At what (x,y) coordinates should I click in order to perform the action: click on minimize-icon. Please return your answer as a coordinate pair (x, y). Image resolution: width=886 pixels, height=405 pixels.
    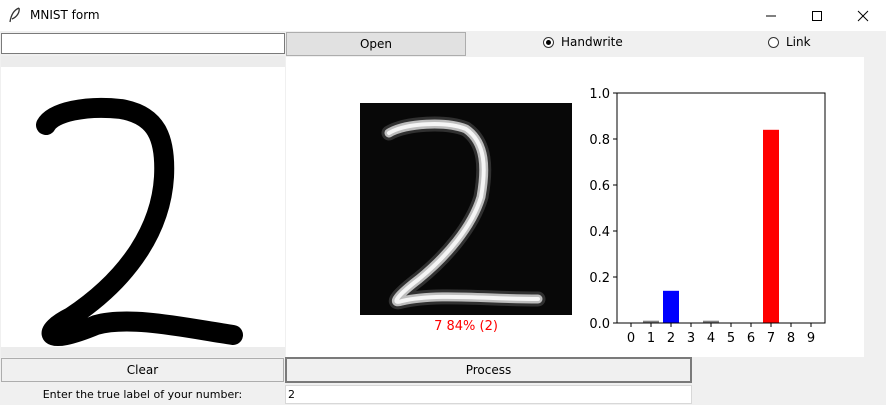
    Looking at the image, I should click on (771, 16).